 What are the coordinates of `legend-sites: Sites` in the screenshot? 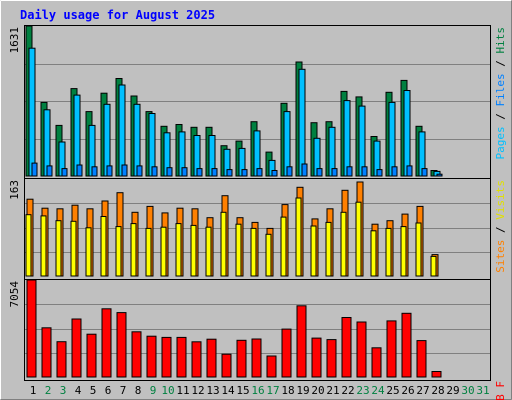 It's located at (500, 256).